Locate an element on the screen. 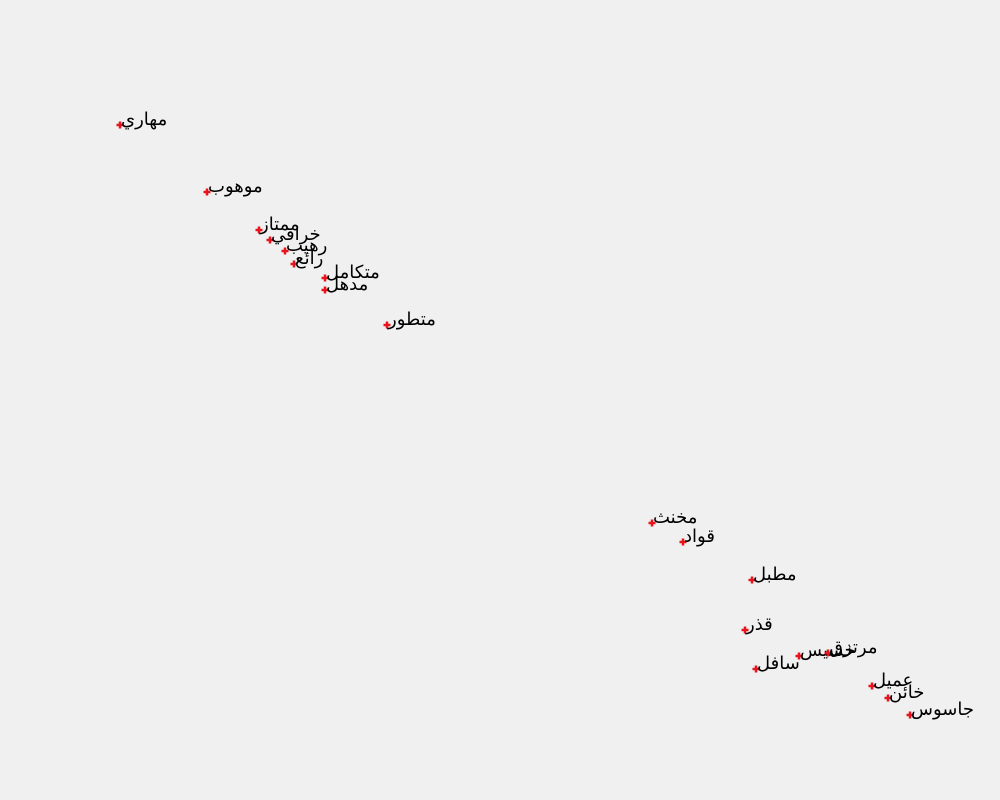 This screenshot has width=1000, height=800. scatter-point: عميل is located at coordinates (890, 680).